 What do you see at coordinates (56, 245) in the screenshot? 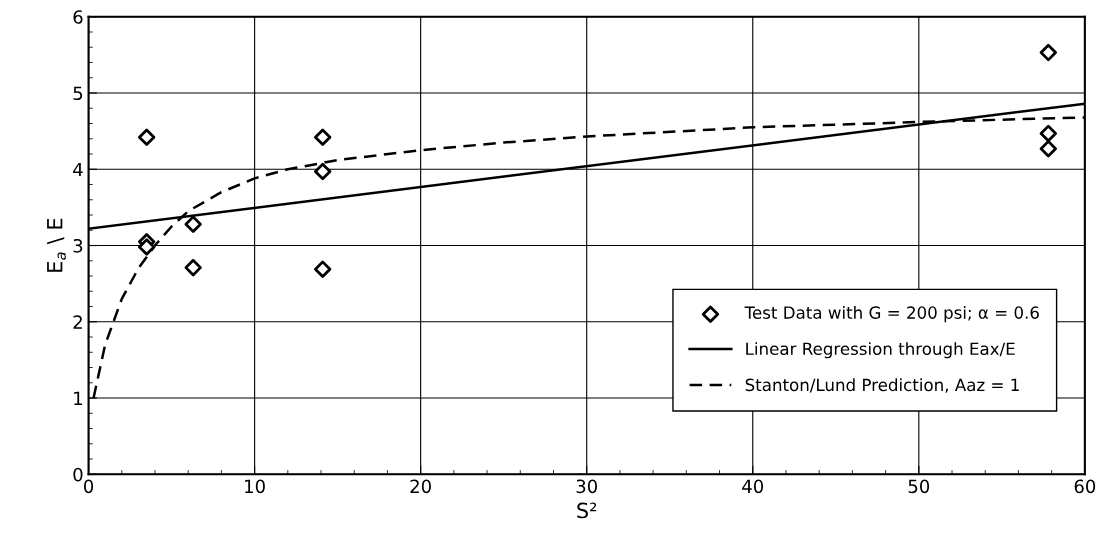
I see `y-axis-title: E$_{a}$ \ E` at bounding box center [56, 245].